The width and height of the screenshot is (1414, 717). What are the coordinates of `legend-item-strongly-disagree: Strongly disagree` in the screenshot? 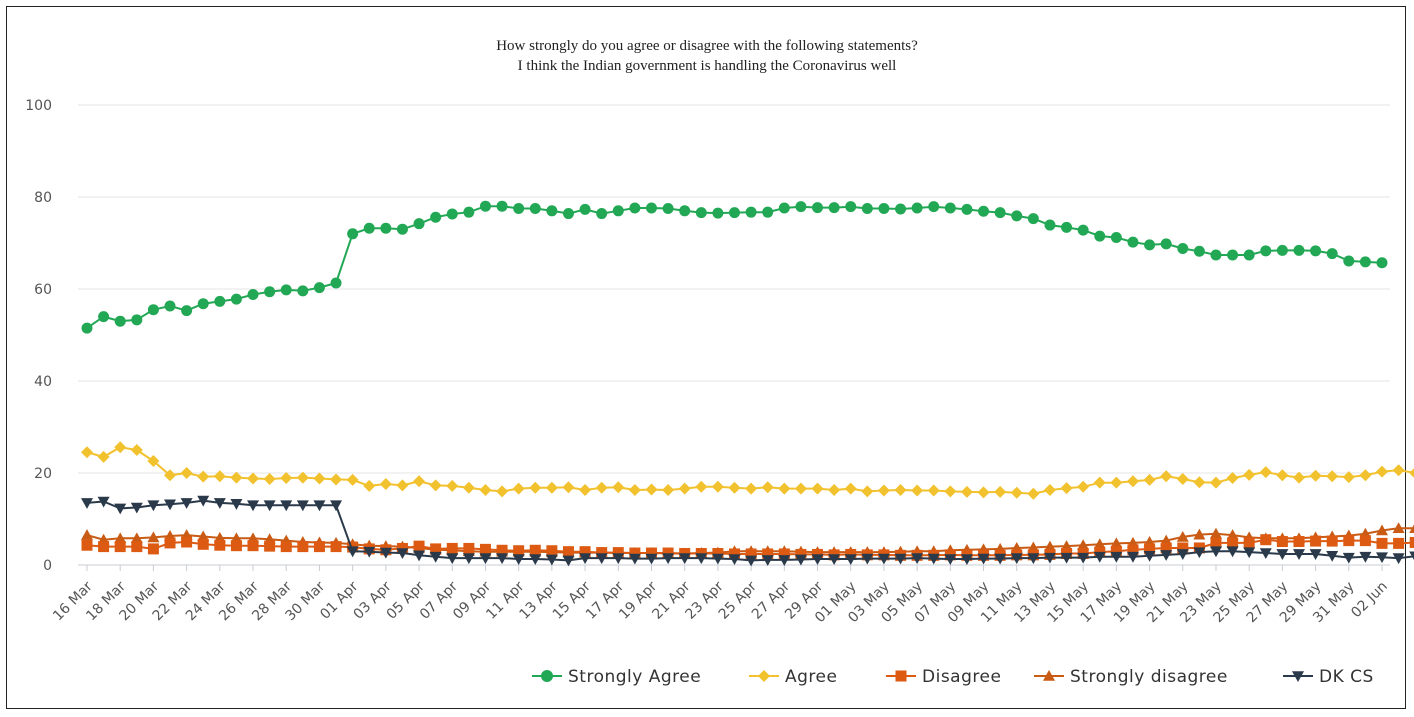 It's located at (1131, 677).